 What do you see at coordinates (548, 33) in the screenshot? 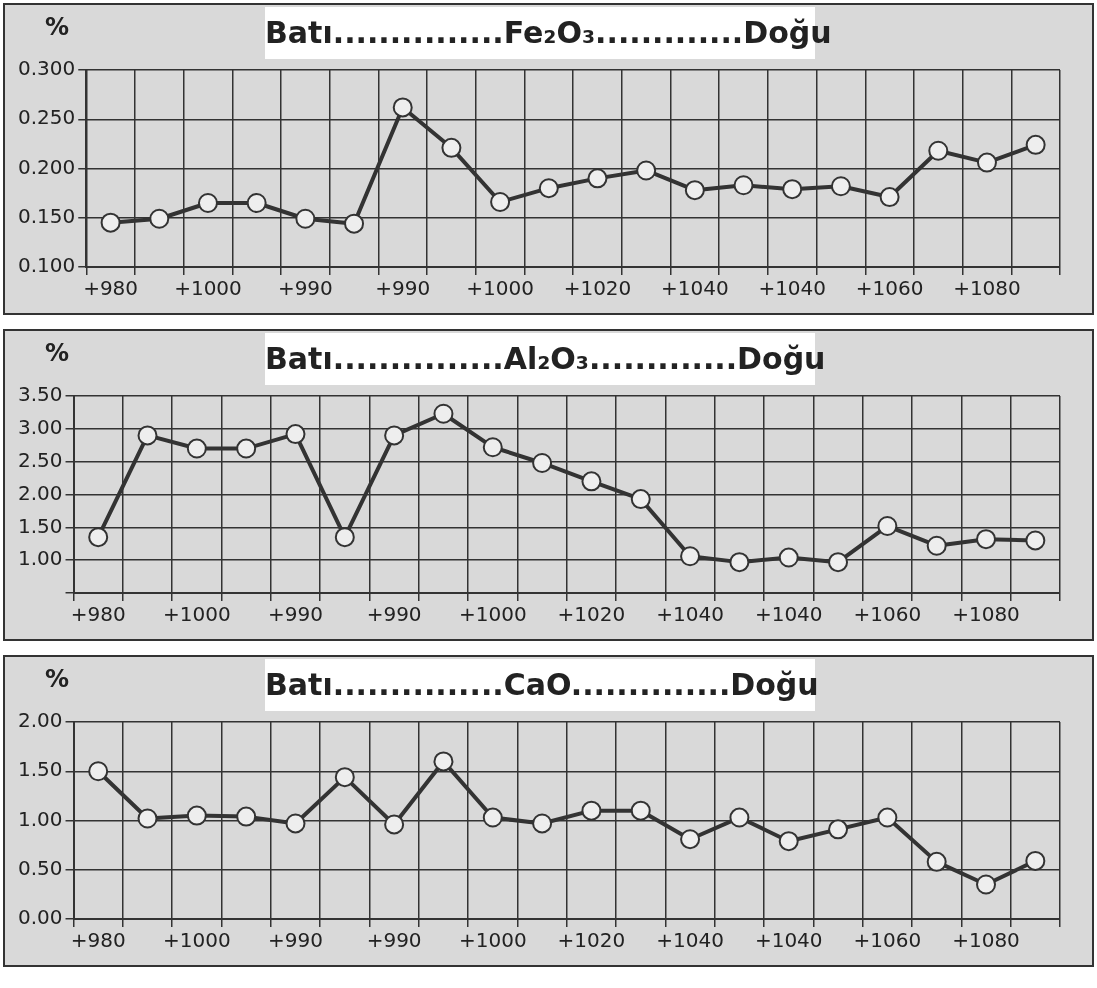
I see `chart-title: Batı...............Fe₂O₃.............Doğu` at bounding box center [548, 33].